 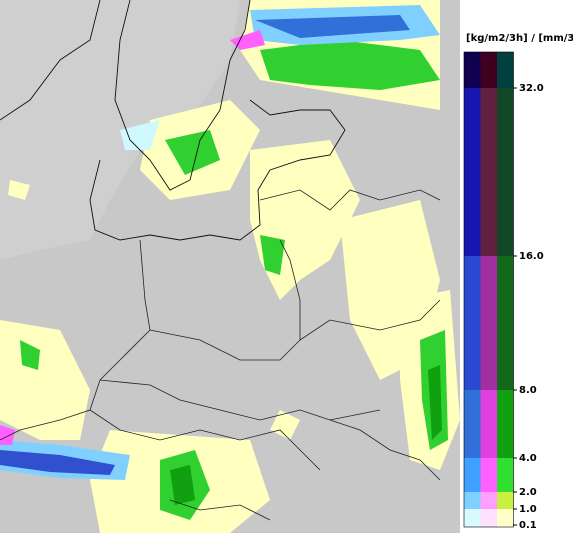 I want to click on color-bar, so click(x=488, y=289).